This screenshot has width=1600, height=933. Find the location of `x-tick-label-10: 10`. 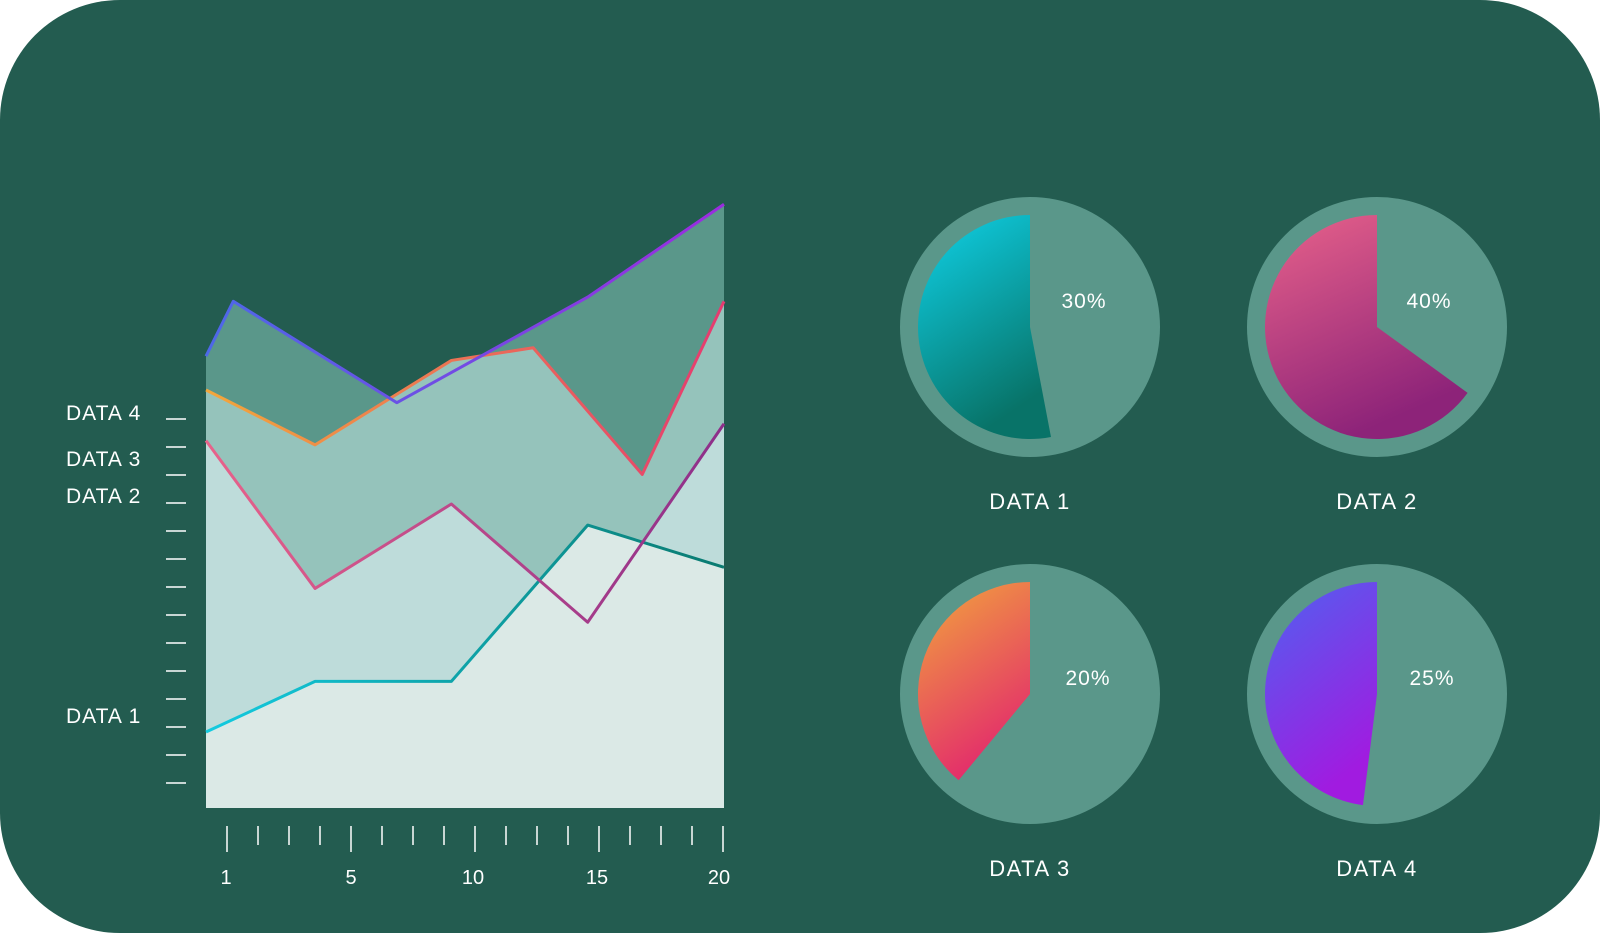

x-tick-label-10: 10 is located at coordinates (473, 878).